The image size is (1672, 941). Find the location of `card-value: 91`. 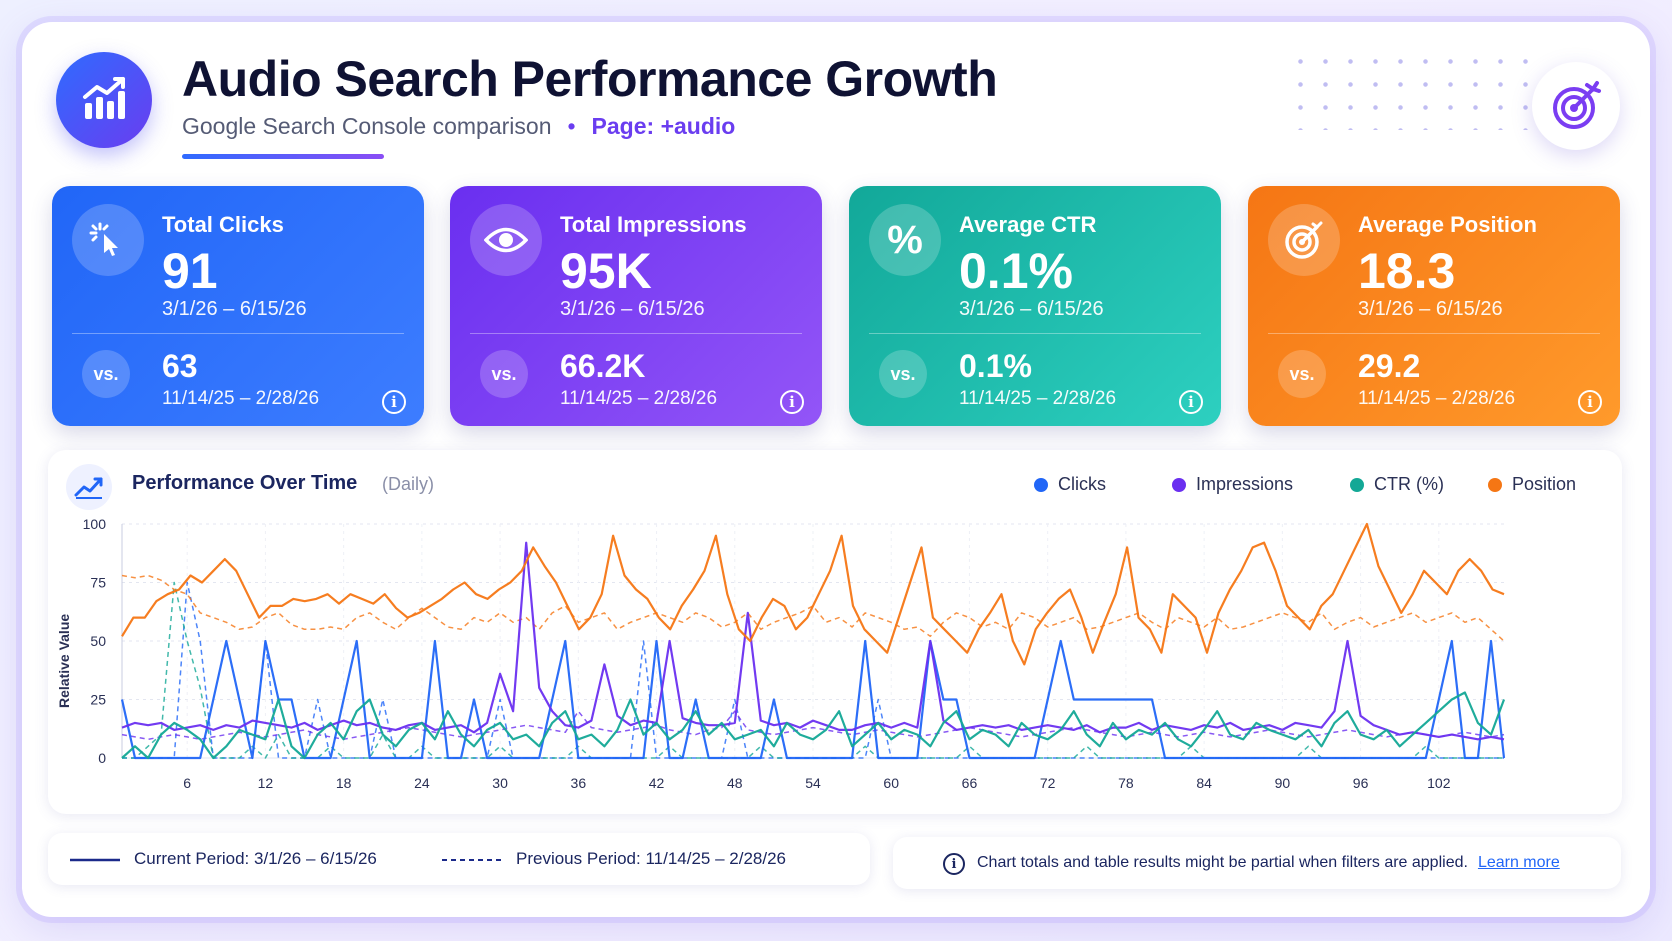

card-value: 91 is located at coordinates (190, 271).